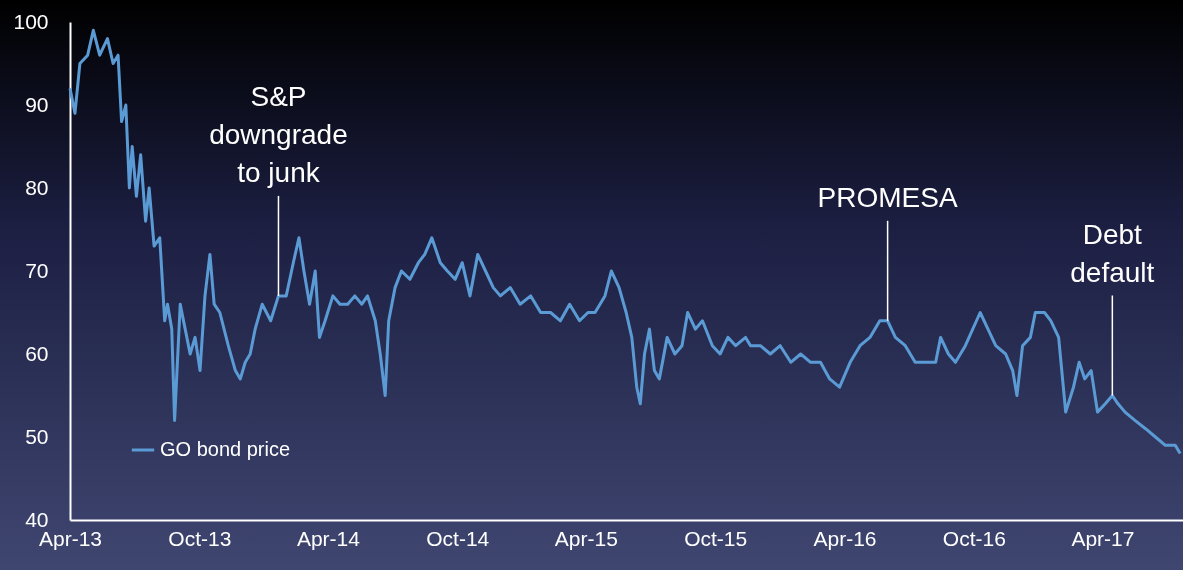 The width and height of the screenshot is (1183, 570). Describe the element at coordinates (37, 270) in the screenshot. I see `y-tick-label: 70` at that location.